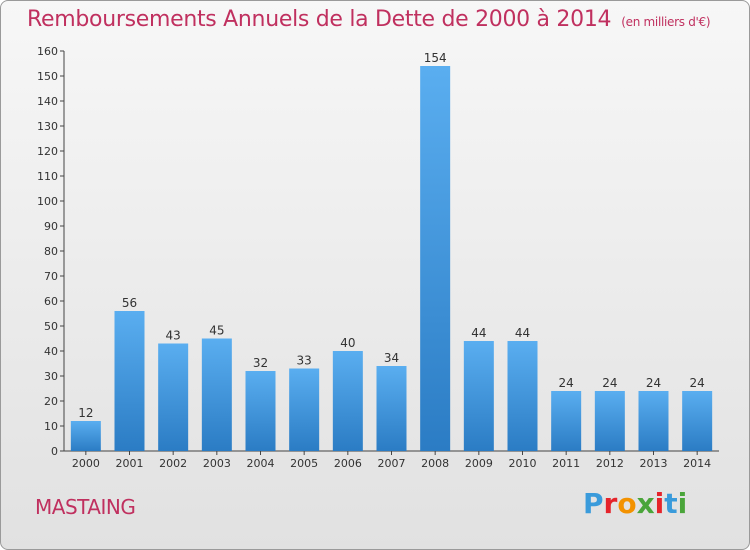  I want to click on x-tick-label: 2011, so click(566, 463).